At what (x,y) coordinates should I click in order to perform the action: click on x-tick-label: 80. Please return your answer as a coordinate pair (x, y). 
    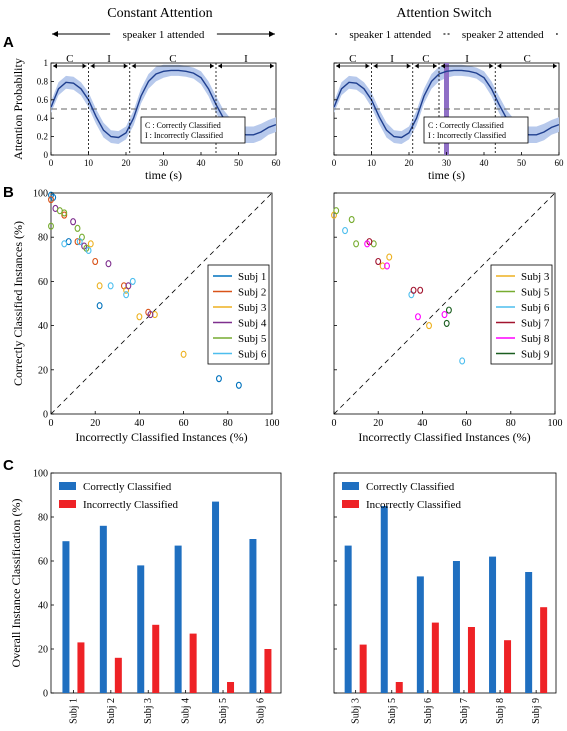
    Looking at the image, I should click on (511, 423).